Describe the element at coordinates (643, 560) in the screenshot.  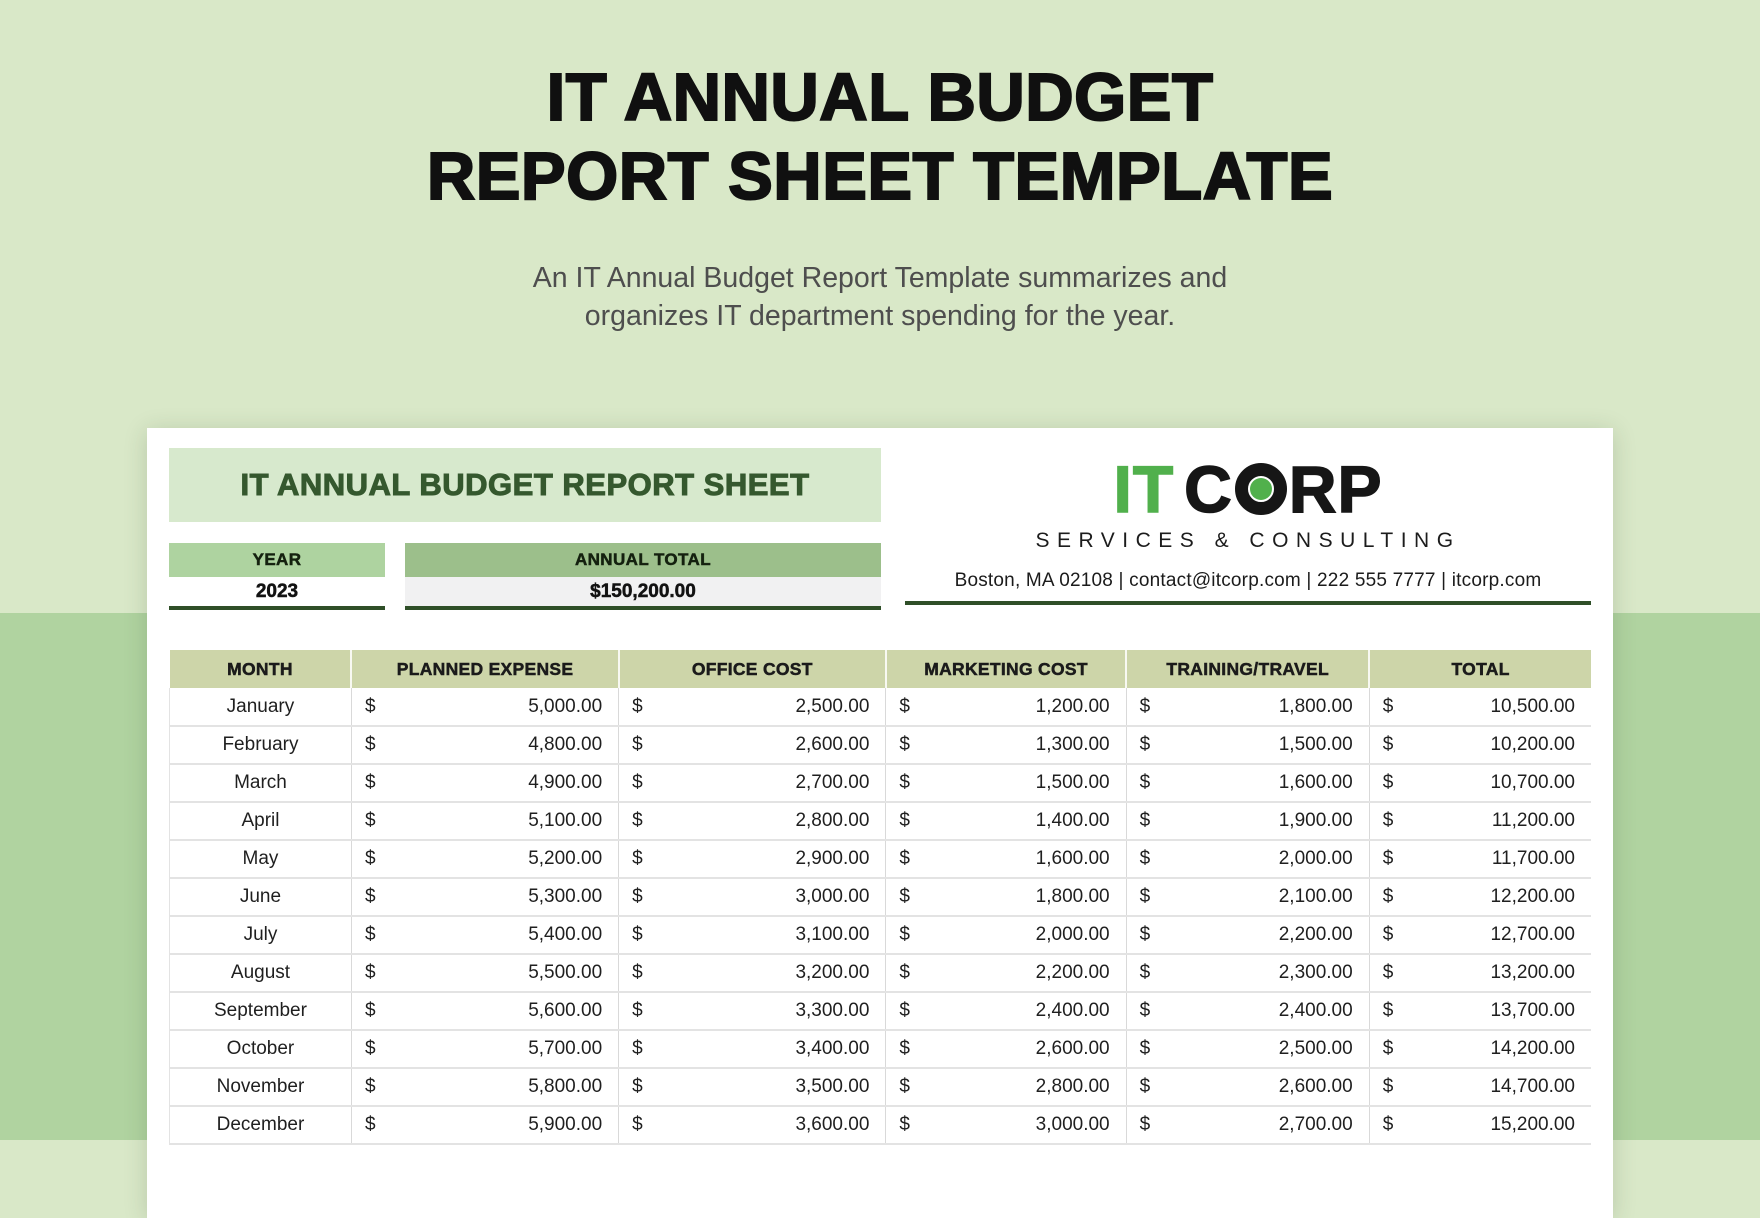
I see `annual-total-label: ANNUAL TOTAL` at that location.